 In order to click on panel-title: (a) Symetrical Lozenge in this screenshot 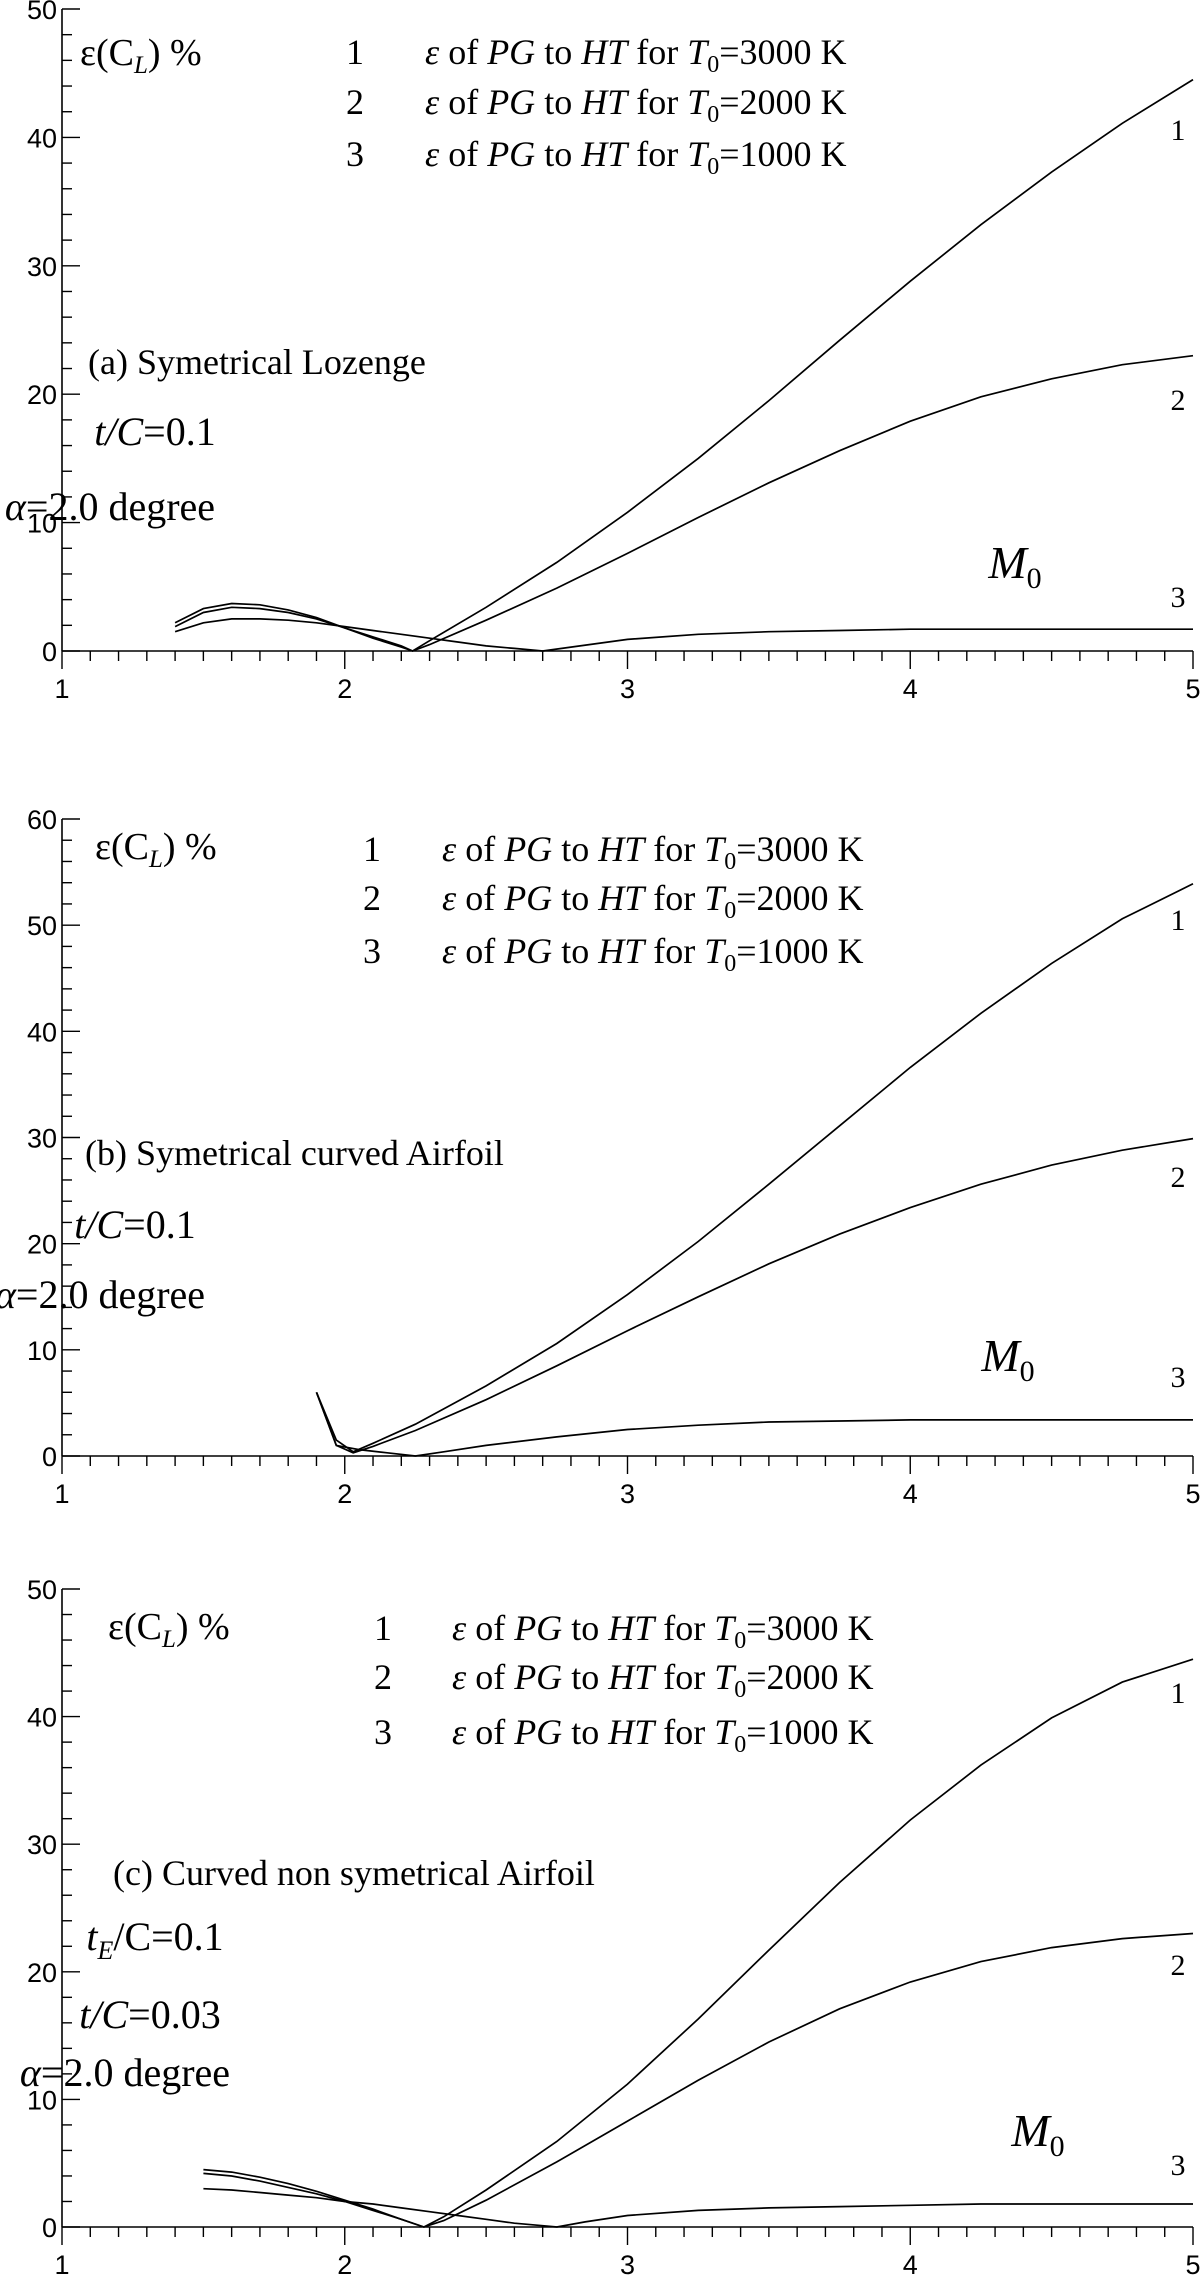, I will do `click(257, 362)`.